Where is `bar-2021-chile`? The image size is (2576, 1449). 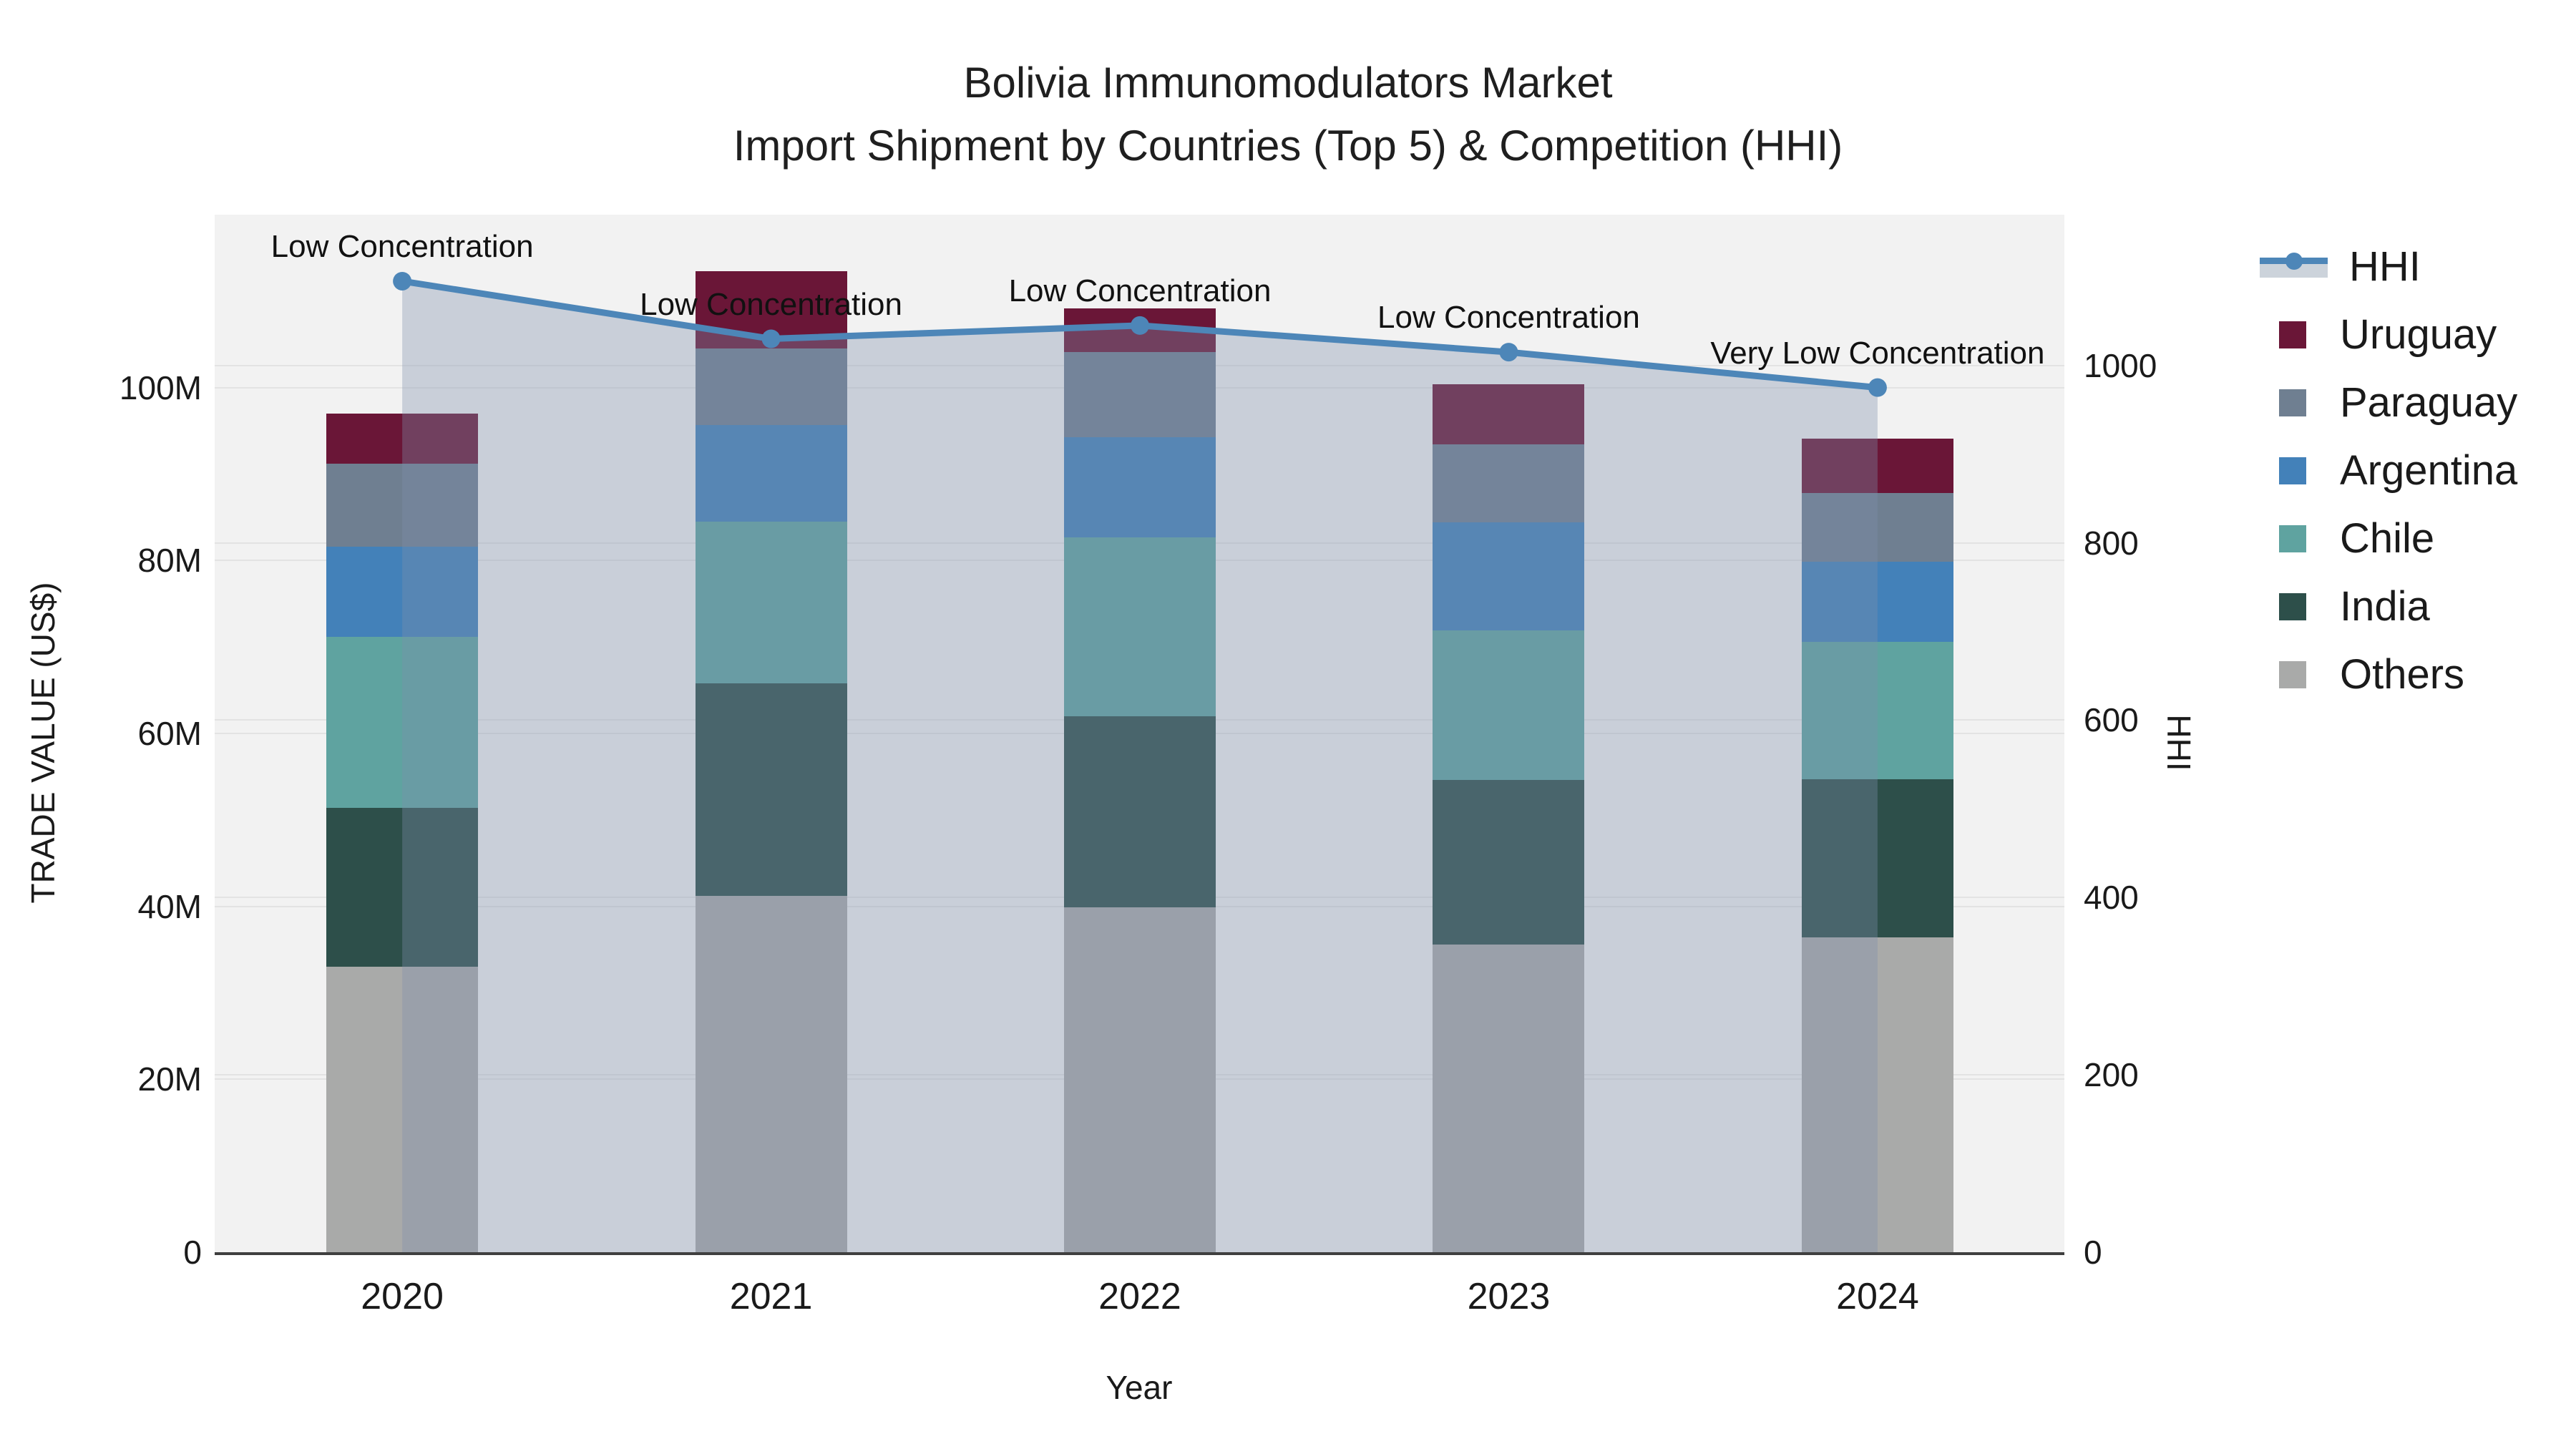 bar-2021-chile is located at coordinates (771, 602).